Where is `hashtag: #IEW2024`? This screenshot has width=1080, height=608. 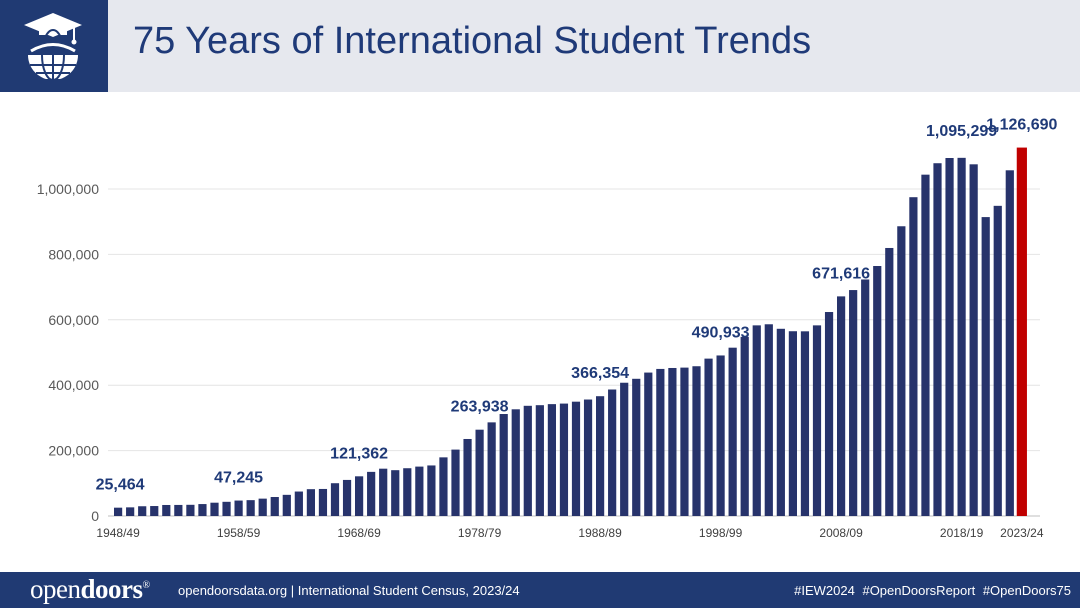 hashtag: #IEW2024 is located at coordinates (824, 590).